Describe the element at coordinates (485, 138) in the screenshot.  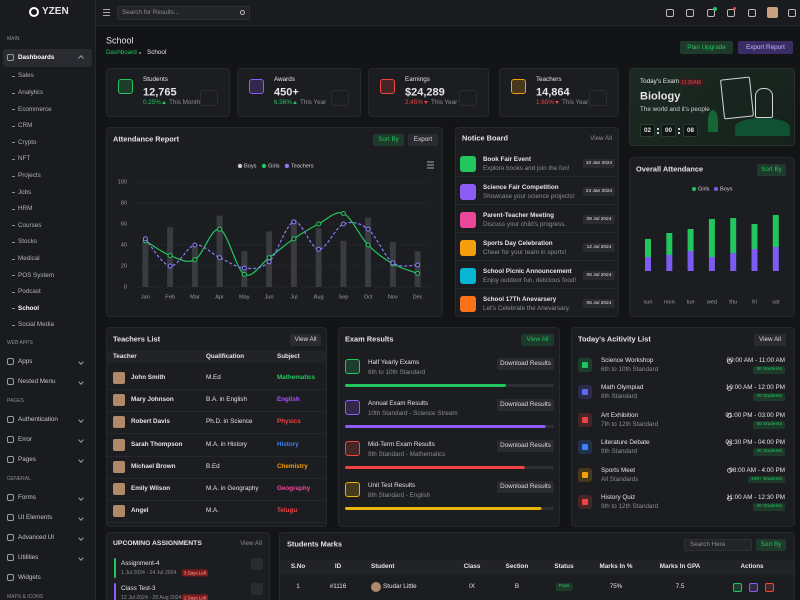
I see `card-title: Notice Board` at that location.